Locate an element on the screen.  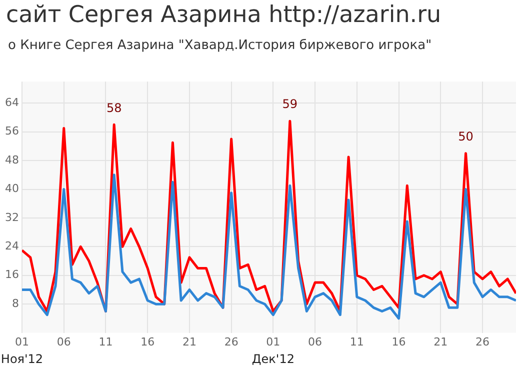
y-tick-label: 56 is located at coordinates (11, 131).